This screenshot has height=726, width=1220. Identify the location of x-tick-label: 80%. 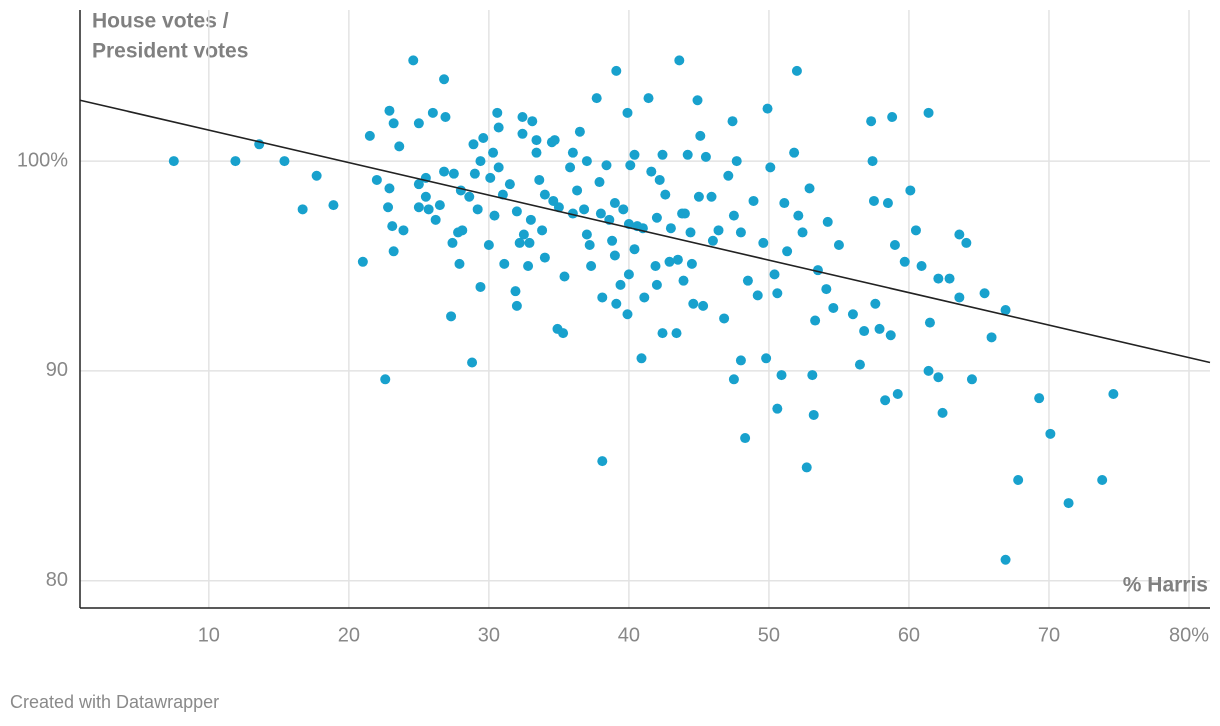
(1189, 635).